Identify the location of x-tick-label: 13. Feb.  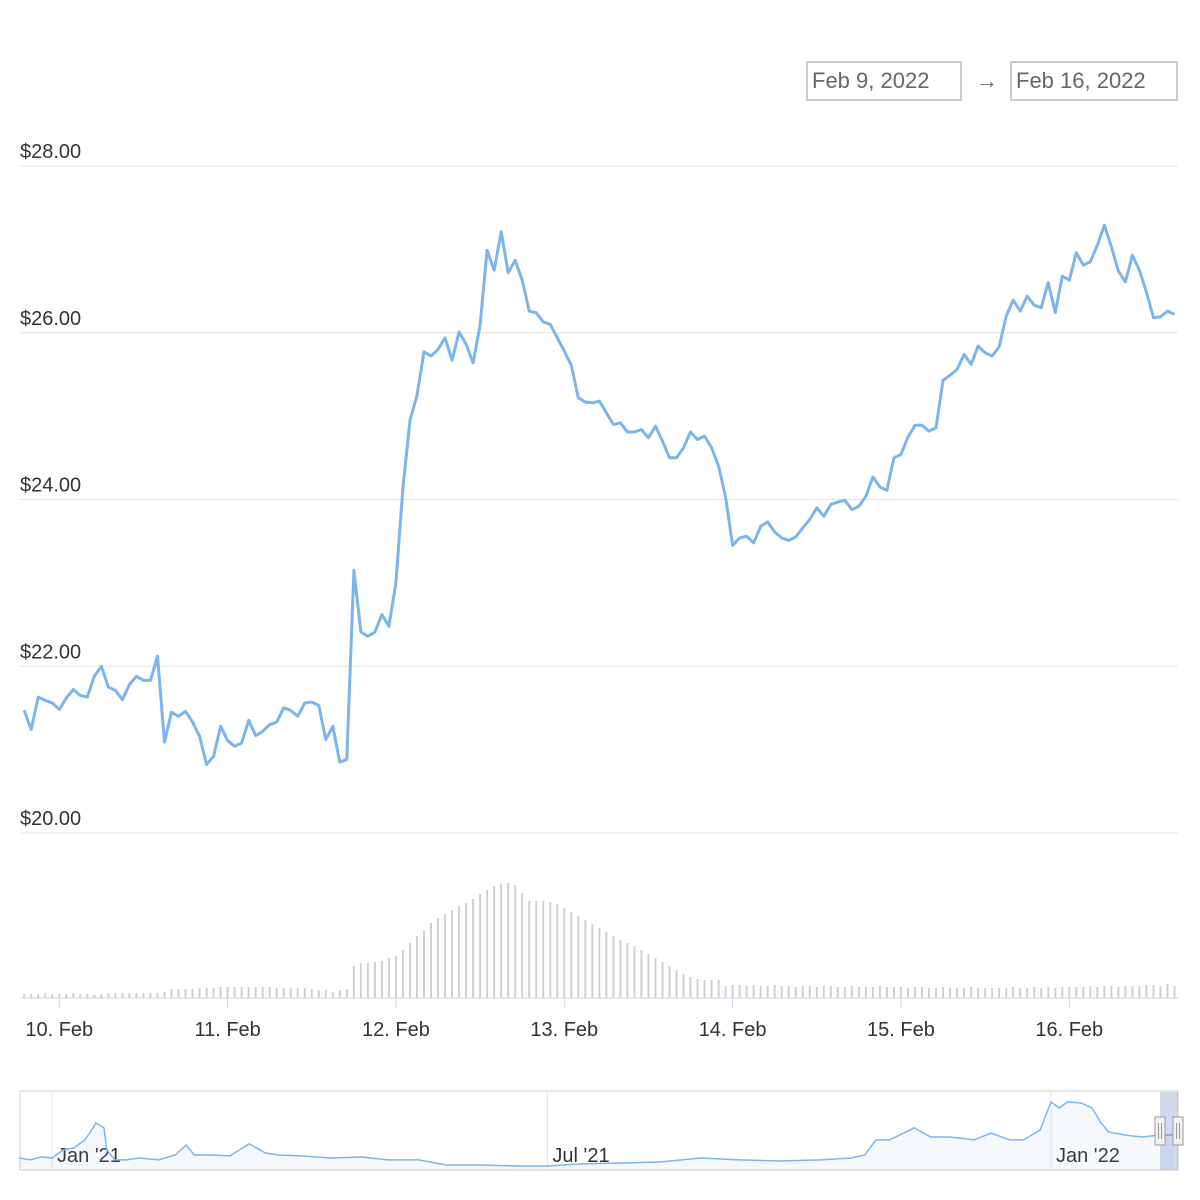
(564, 1030).